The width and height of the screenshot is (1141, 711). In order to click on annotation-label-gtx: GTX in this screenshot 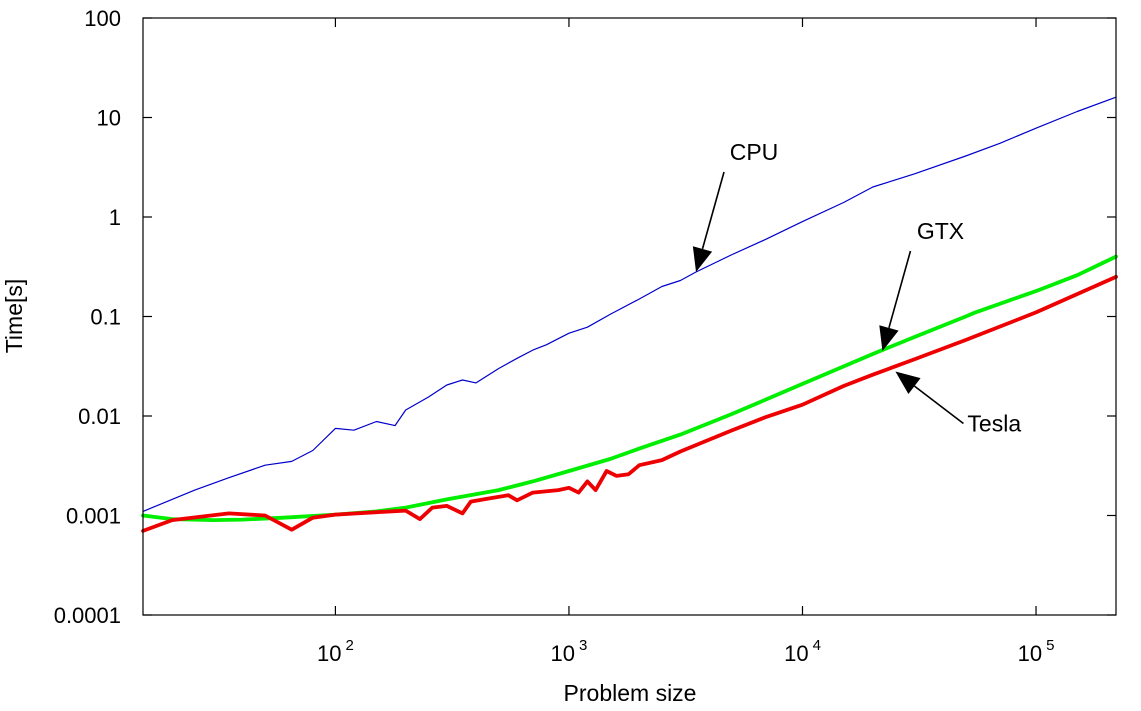, I will do `click(940, 231)`.